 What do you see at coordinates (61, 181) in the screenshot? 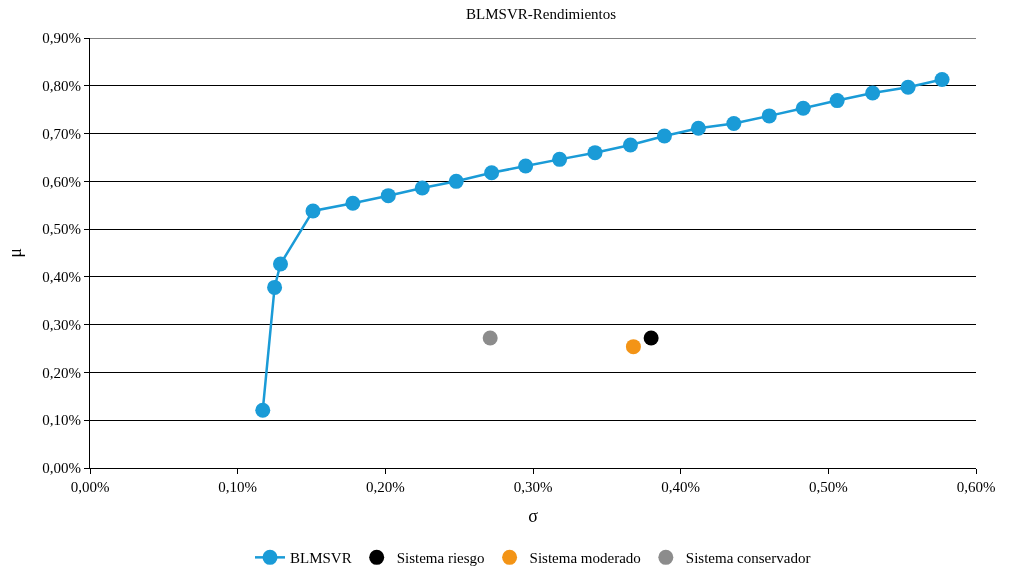
I see `y-tick-label: 0,60%` at bounding box center [61, 181].